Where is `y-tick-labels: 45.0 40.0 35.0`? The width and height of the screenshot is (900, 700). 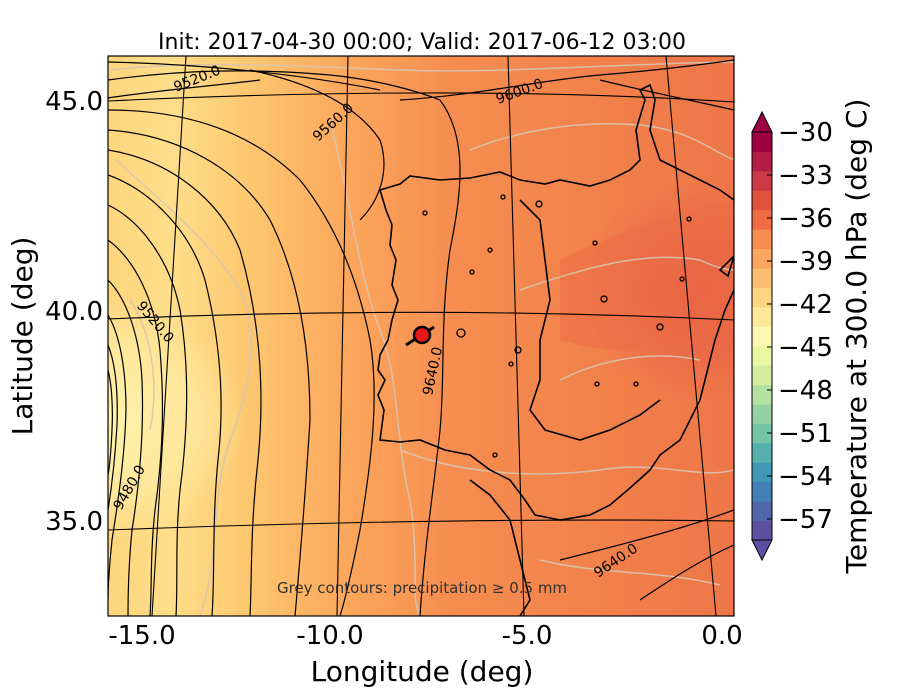
y-tick-labels: 45.0 40.0 35.0 is located at coordinates (74, 312).